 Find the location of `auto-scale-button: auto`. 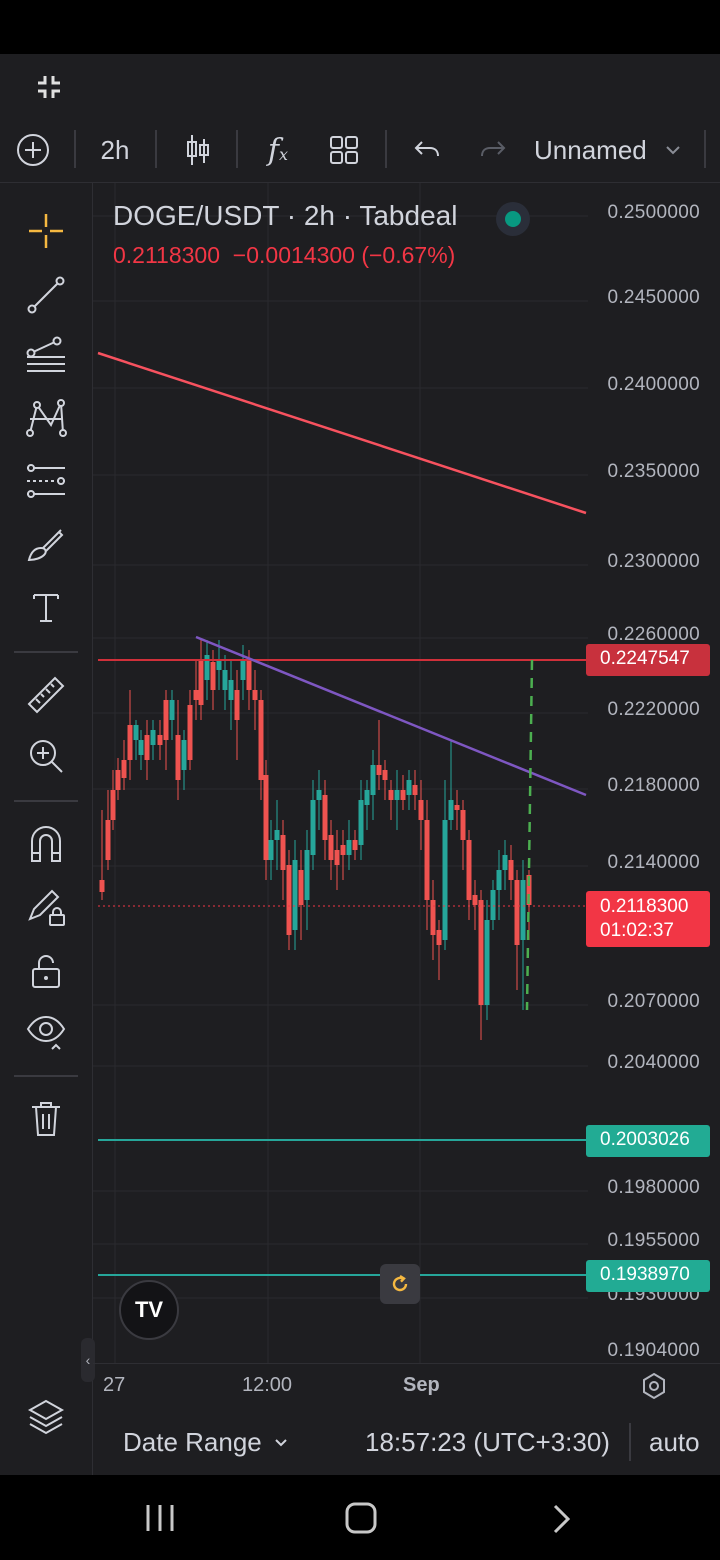

auto-scale-button: auto is located at coordinates (674, 1442).